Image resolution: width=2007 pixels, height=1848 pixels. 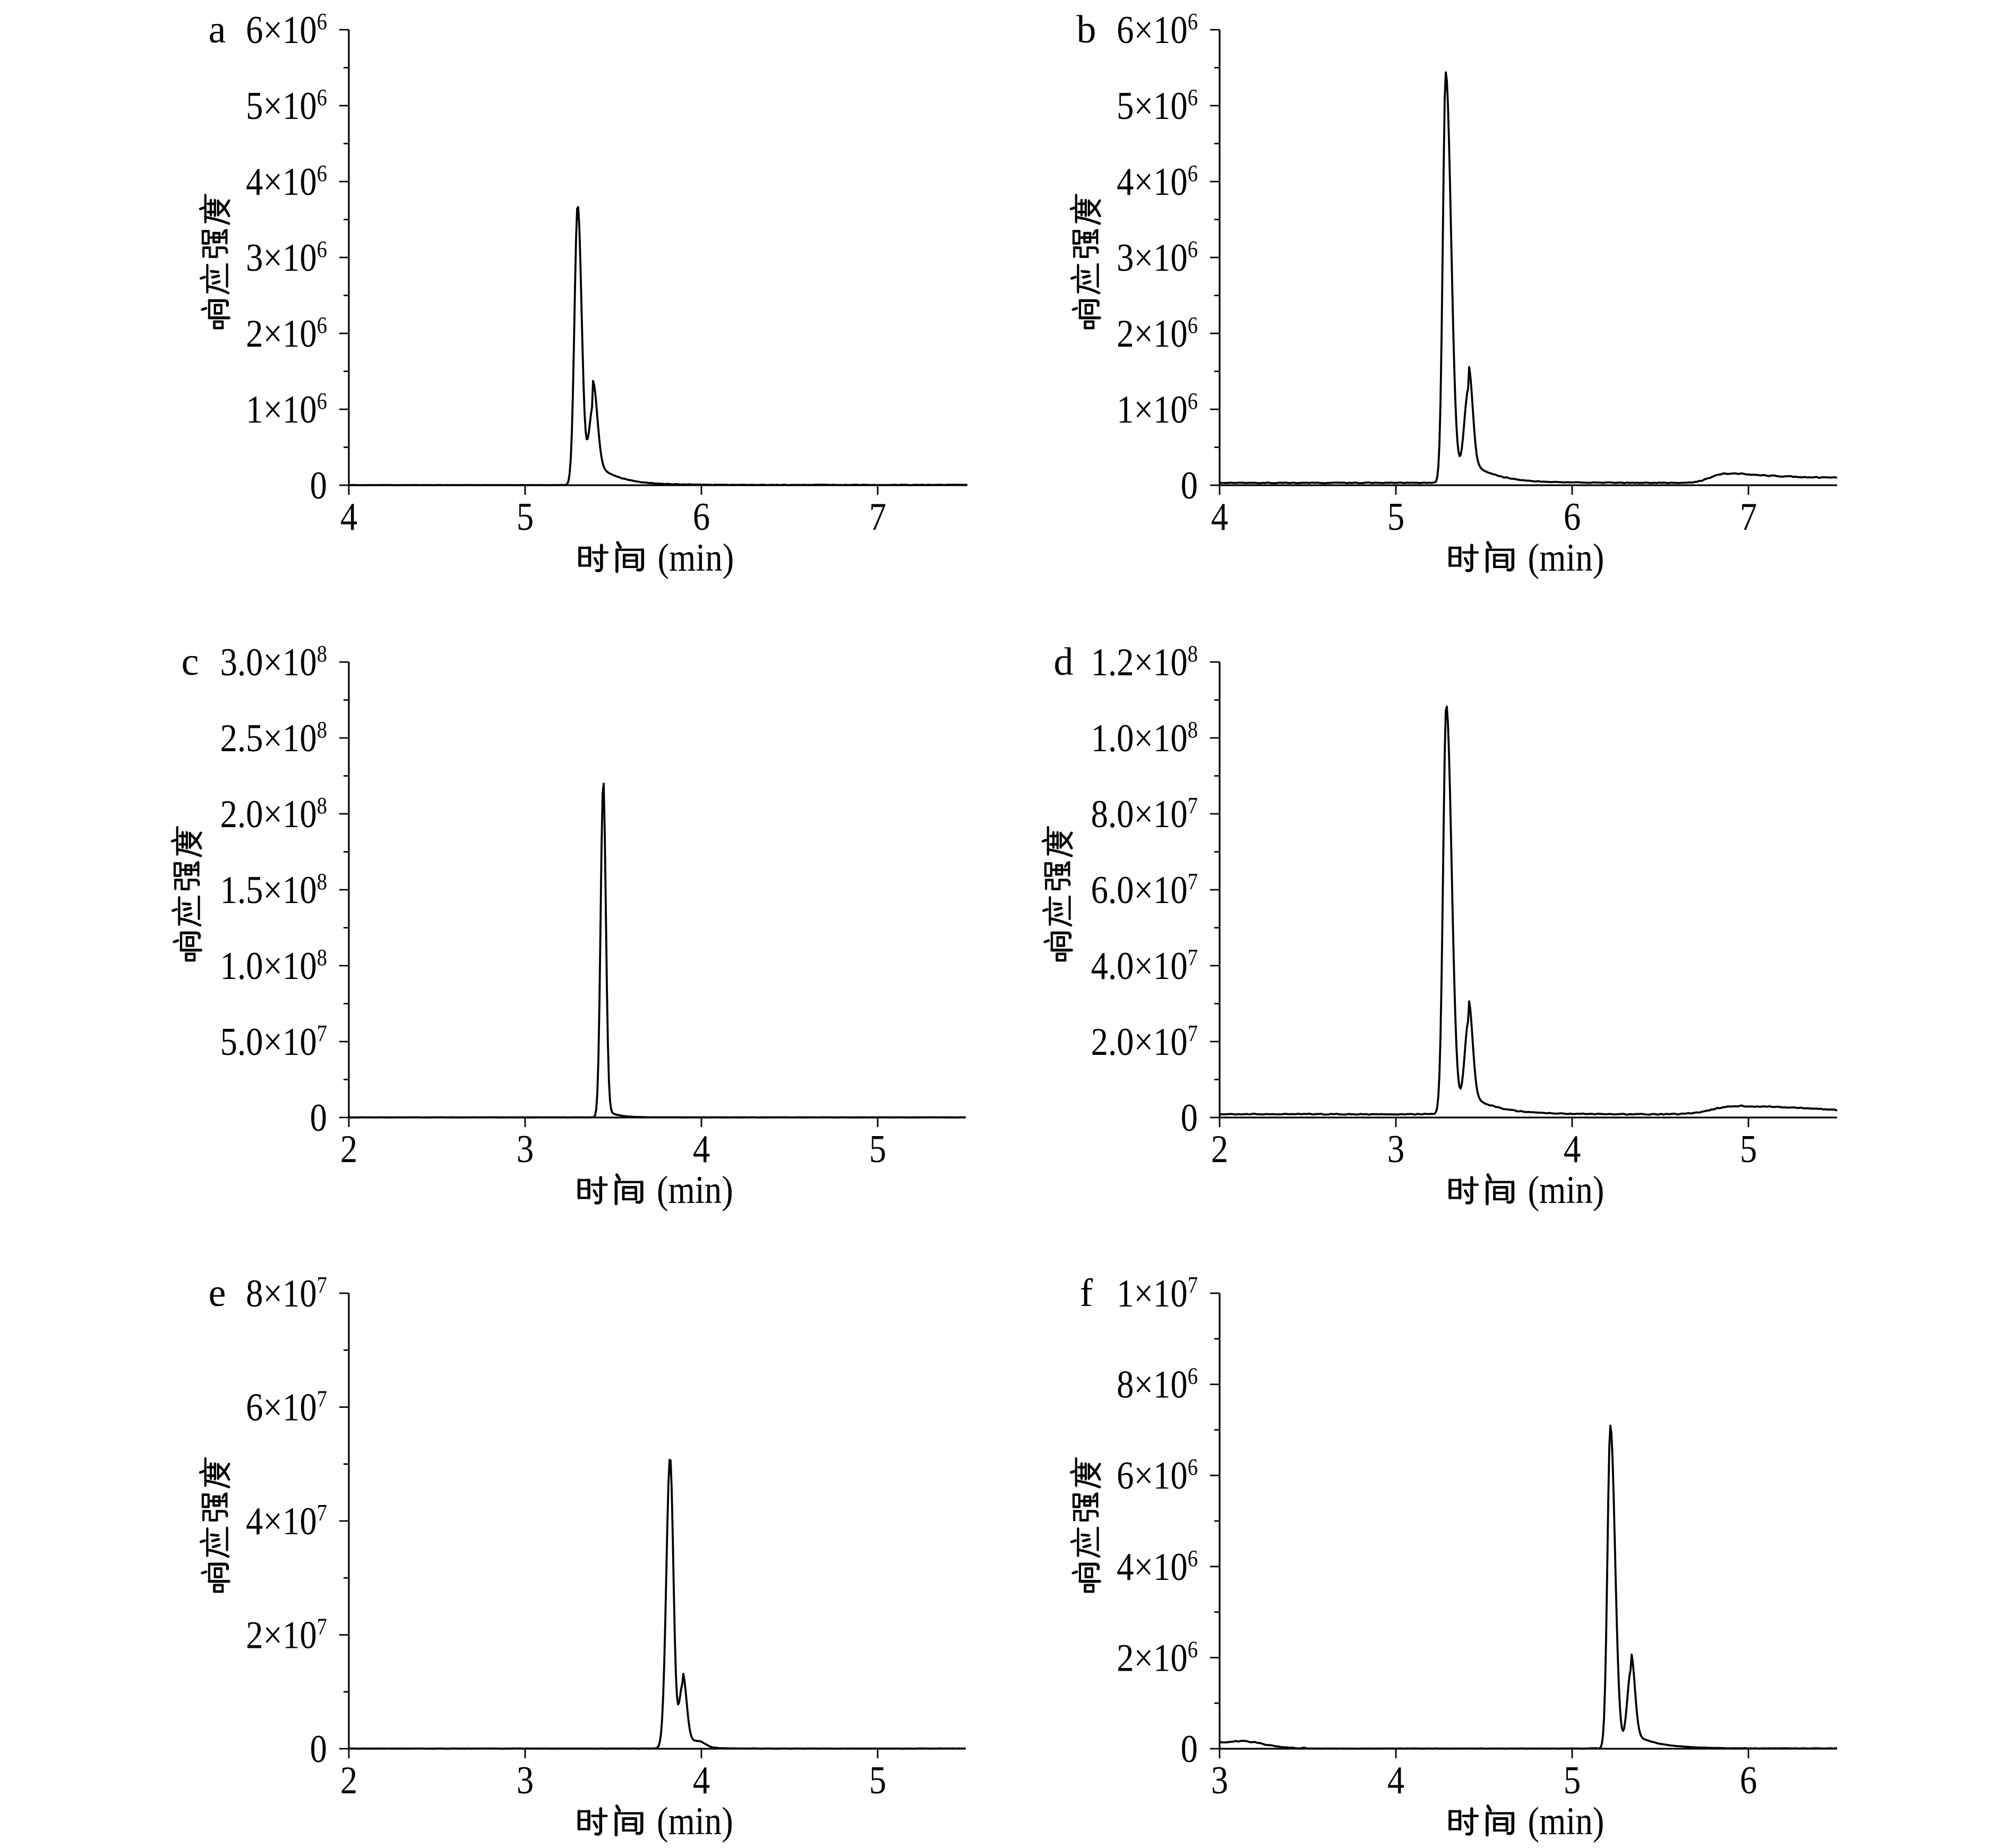 What do you see at coordinates (1157, 1384) in the screenshot?
I see `svg-text: 8×10⁶` at bounding box center [1157, 1384].